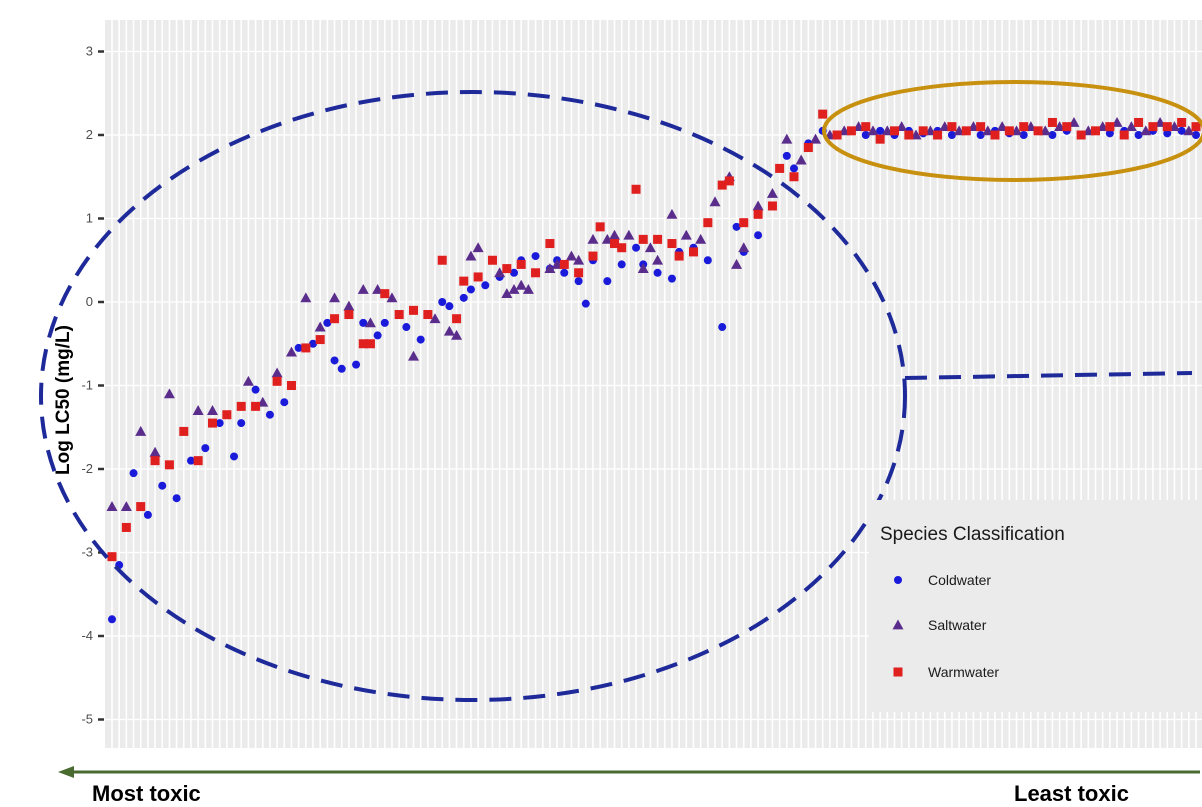 Image resolution: width=1202 pixels, height=807 pixels. What do you see at coordinates (957, 625) in the screenshot?
I see `legend-label-saltwater: Saltwater` at bounding box center [957, 625].